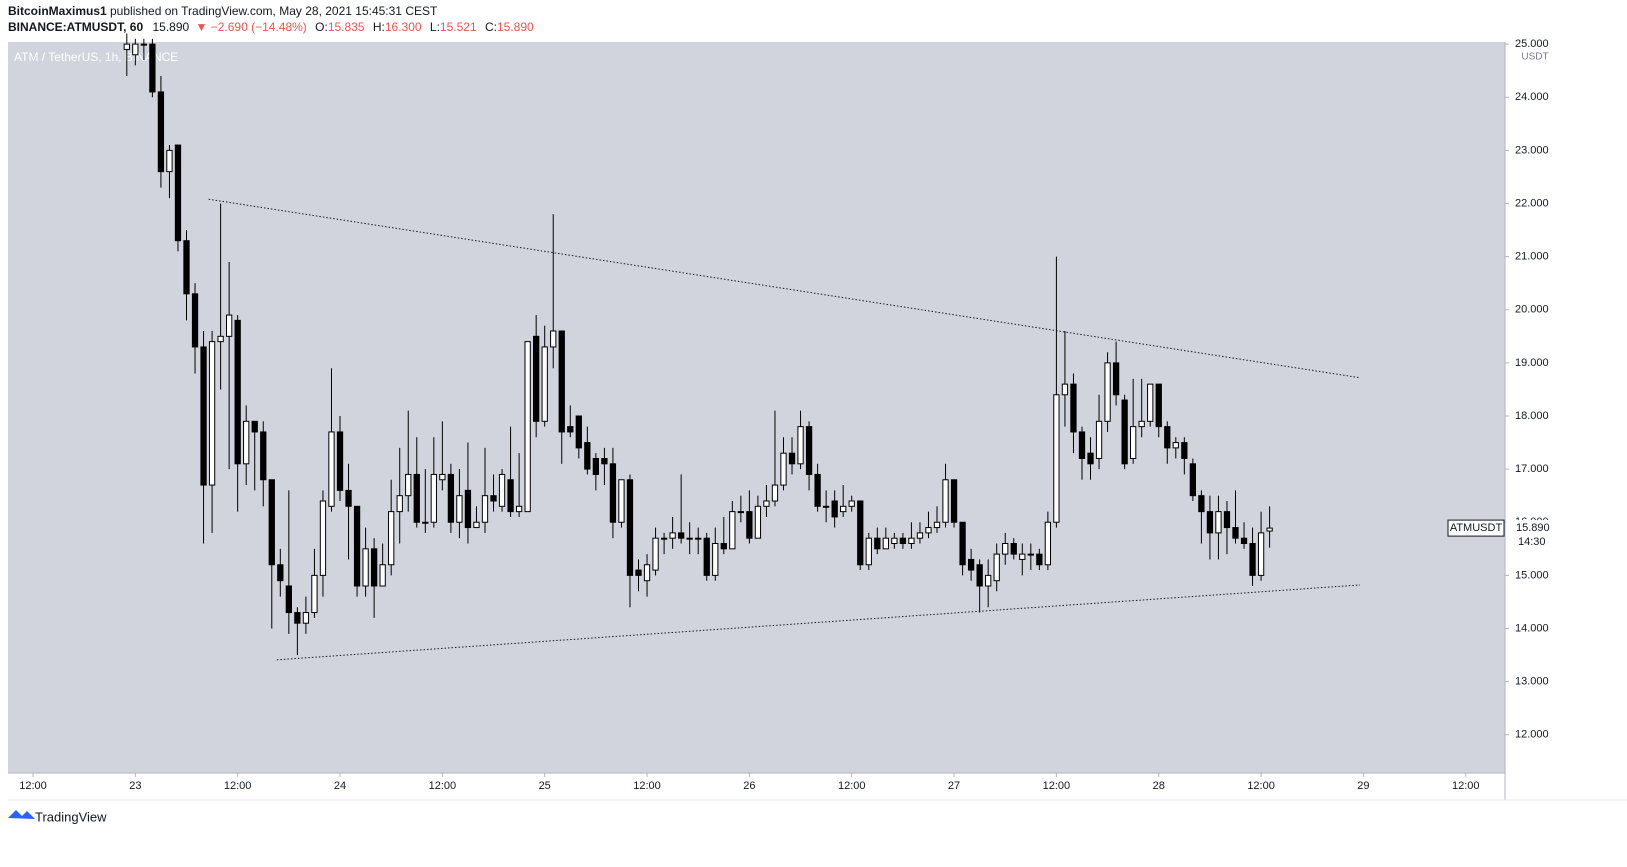 The image size is (1627, 867). Describe the element at coordinates (818, 622) in the screenshot. I see `trendline` at that location.